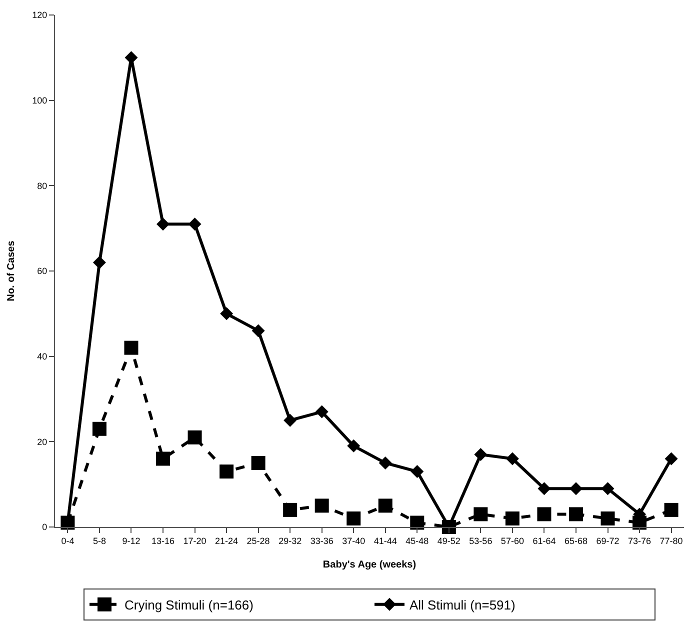 The height and width of the screenshot is (632, 692). What do you see at coordinates (640, 541) in the screenshot?
I see `x-tick-label: 73-76` at bounding box center [640, 541].